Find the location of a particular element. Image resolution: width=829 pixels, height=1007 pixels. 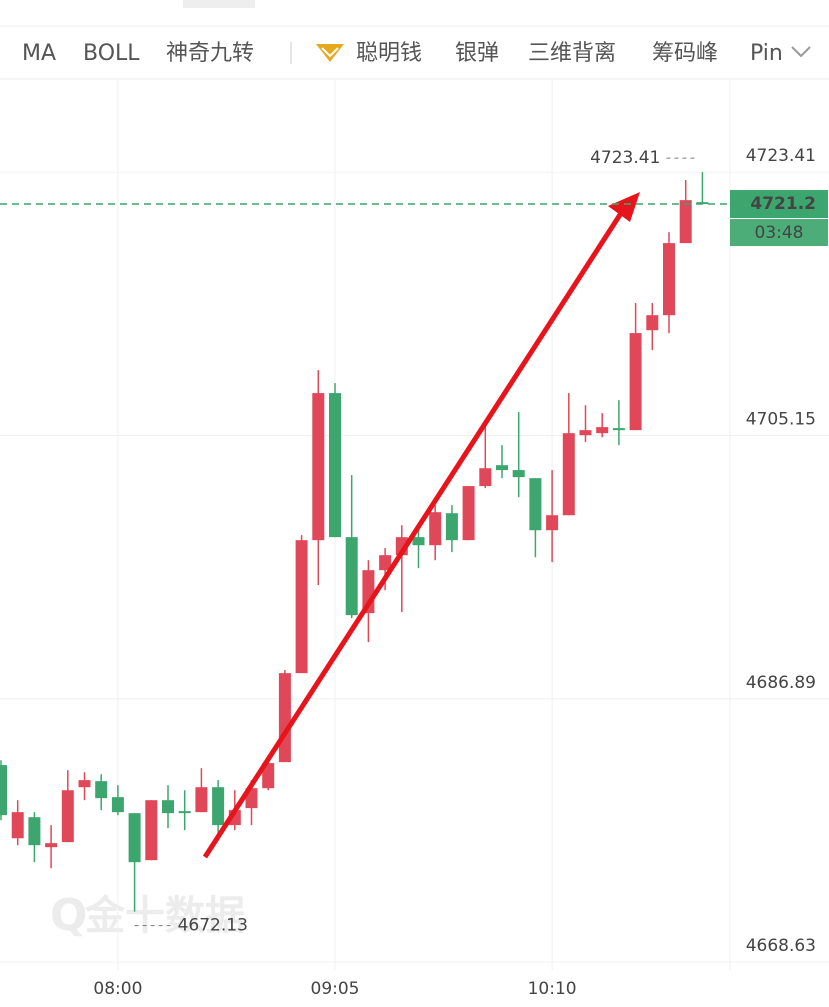

watermark-icon: Q is located at coordinates (68, 915).